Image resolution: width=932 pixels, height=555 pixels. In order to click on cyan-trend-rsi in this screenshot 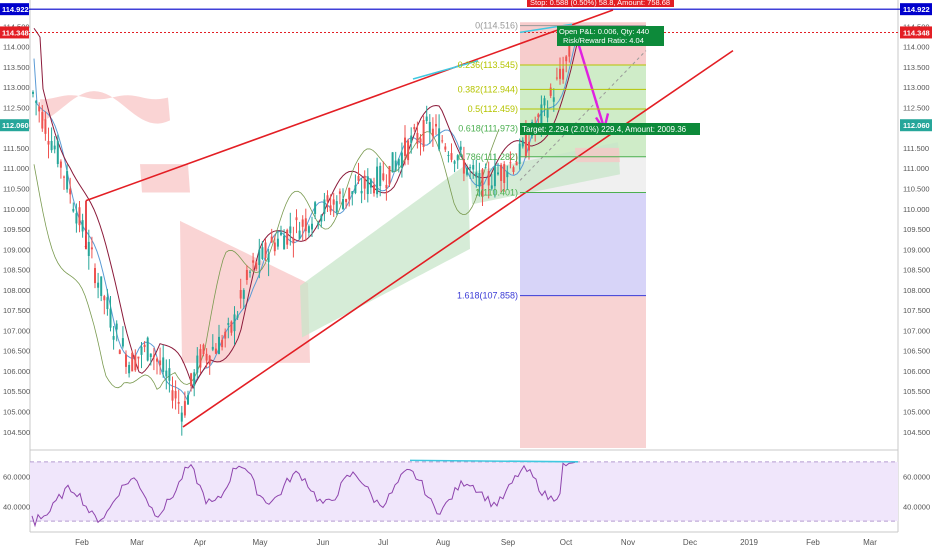, I will do `click(494, 461)`.